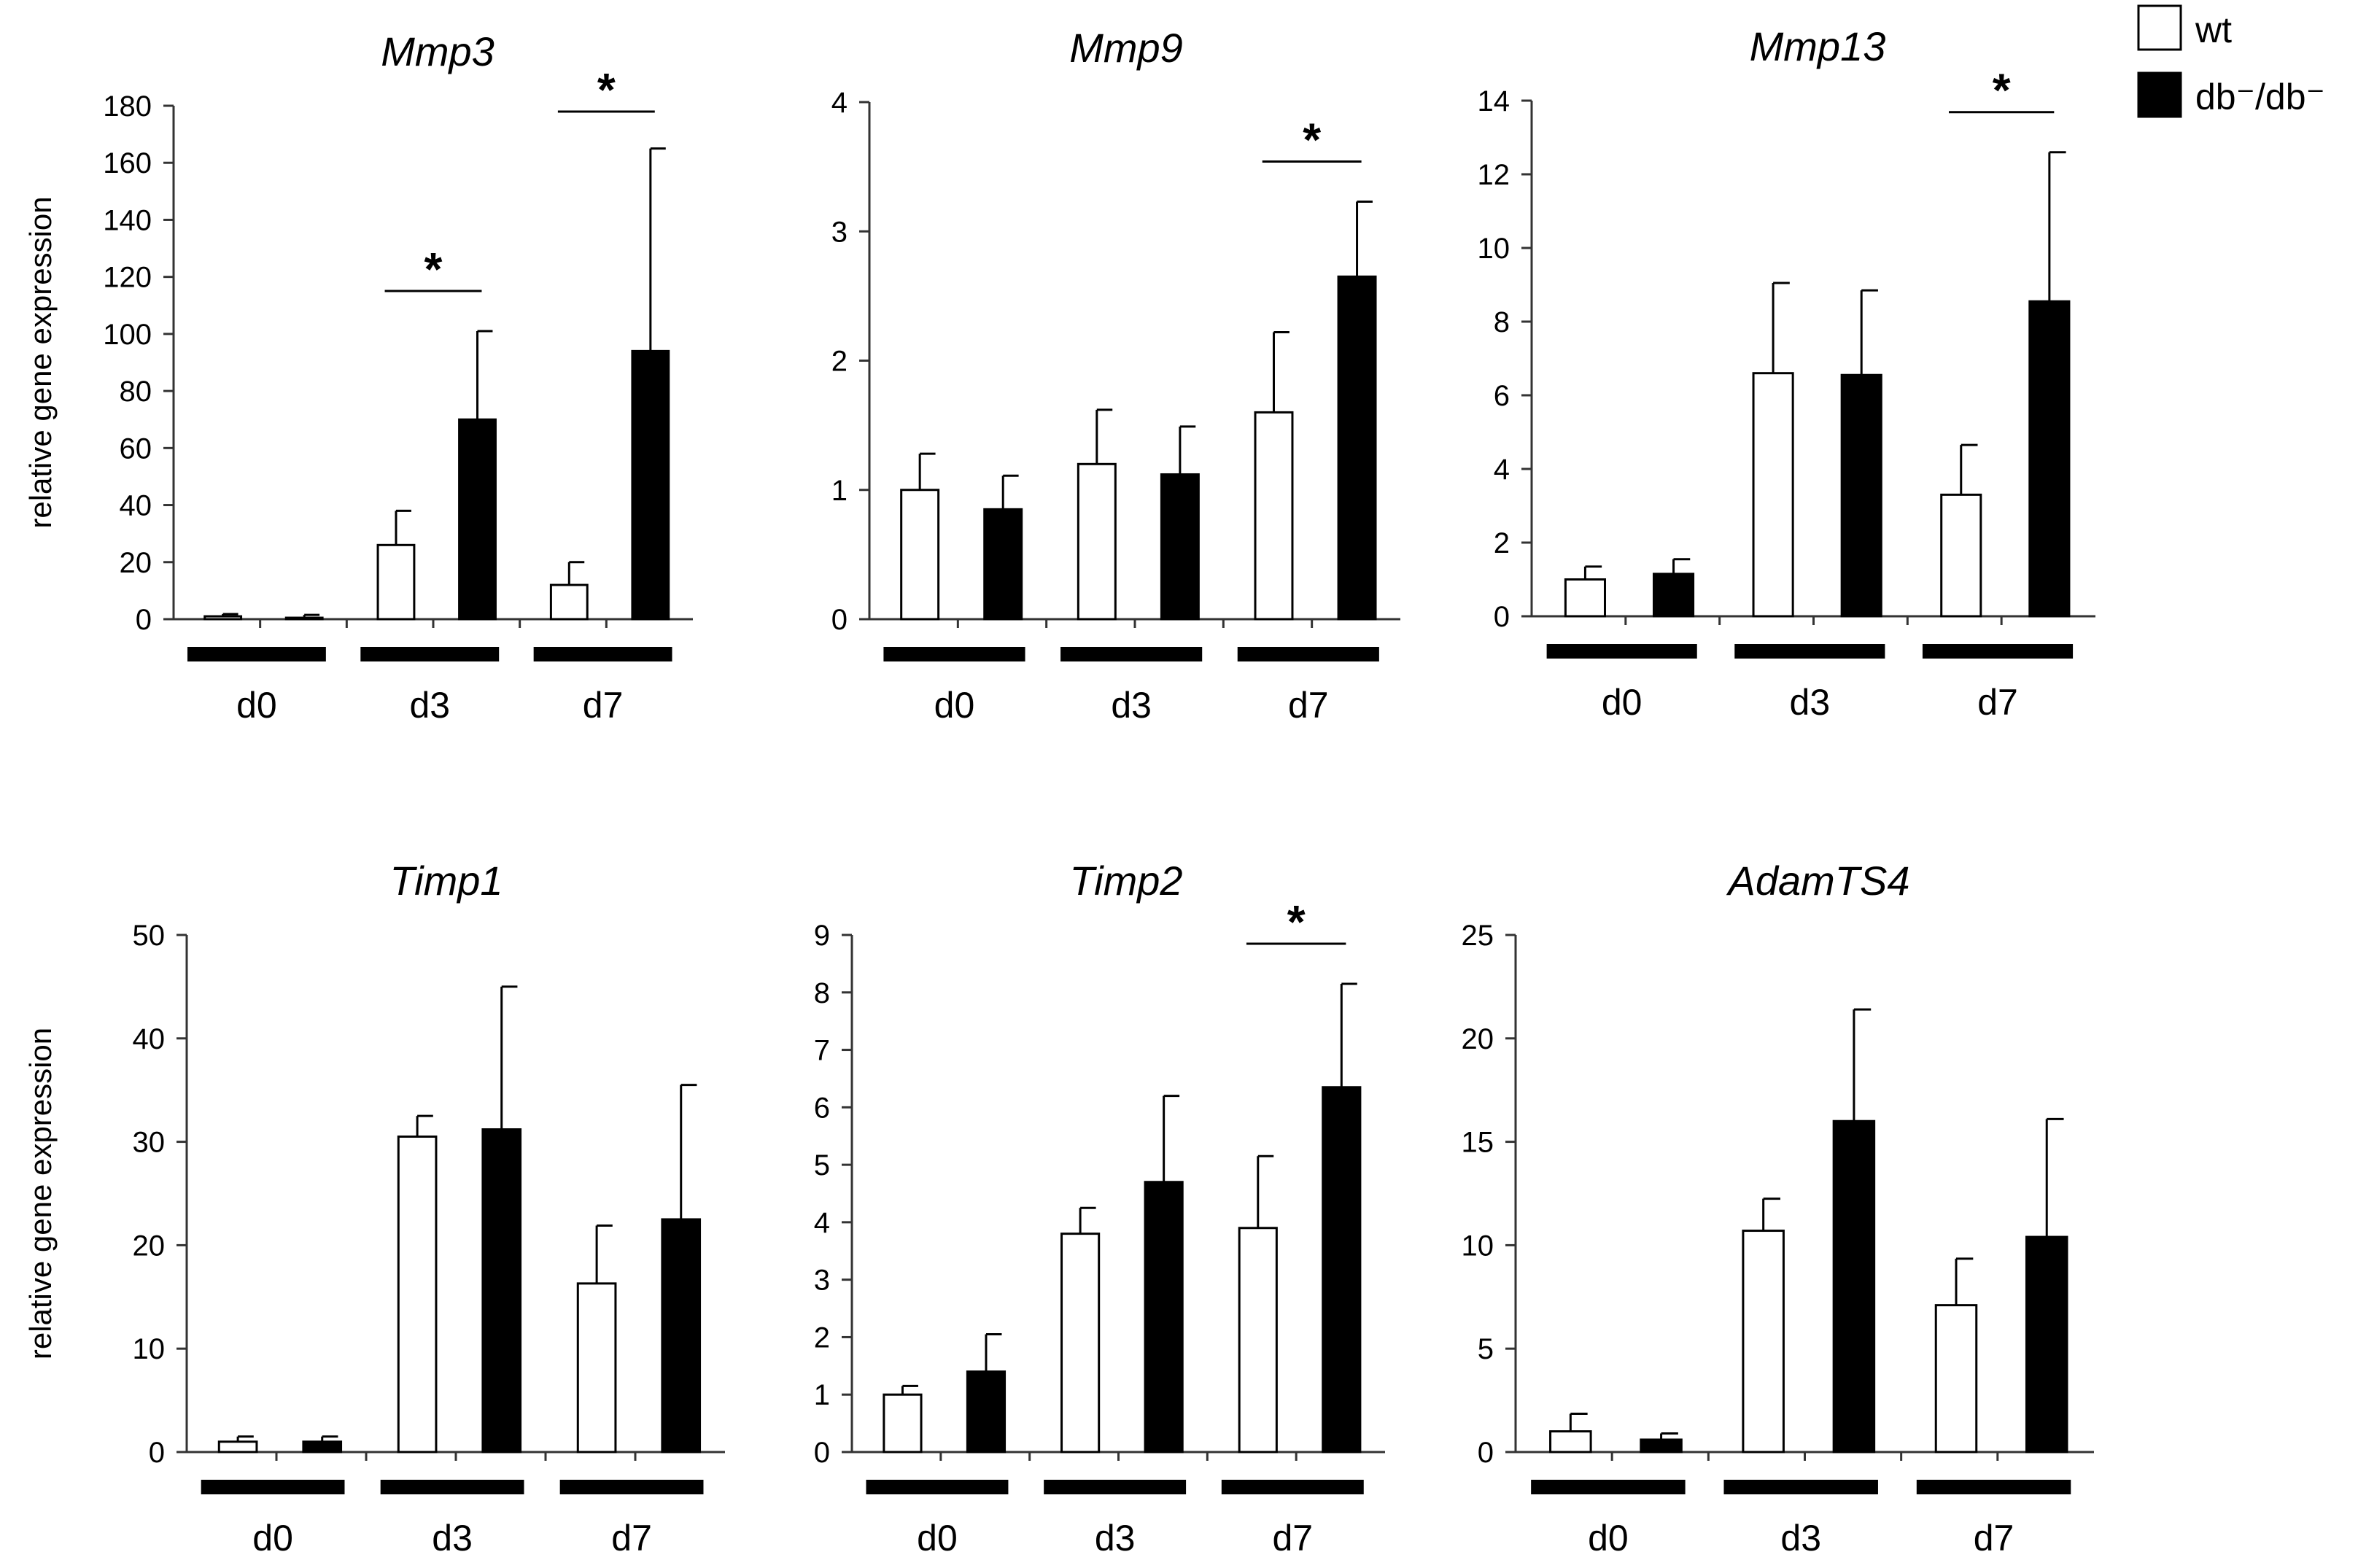  What do you see at coordinates (136, 448) in the screenshot?
I see `y-tick-label: 60` at bounding box center [136, 448].